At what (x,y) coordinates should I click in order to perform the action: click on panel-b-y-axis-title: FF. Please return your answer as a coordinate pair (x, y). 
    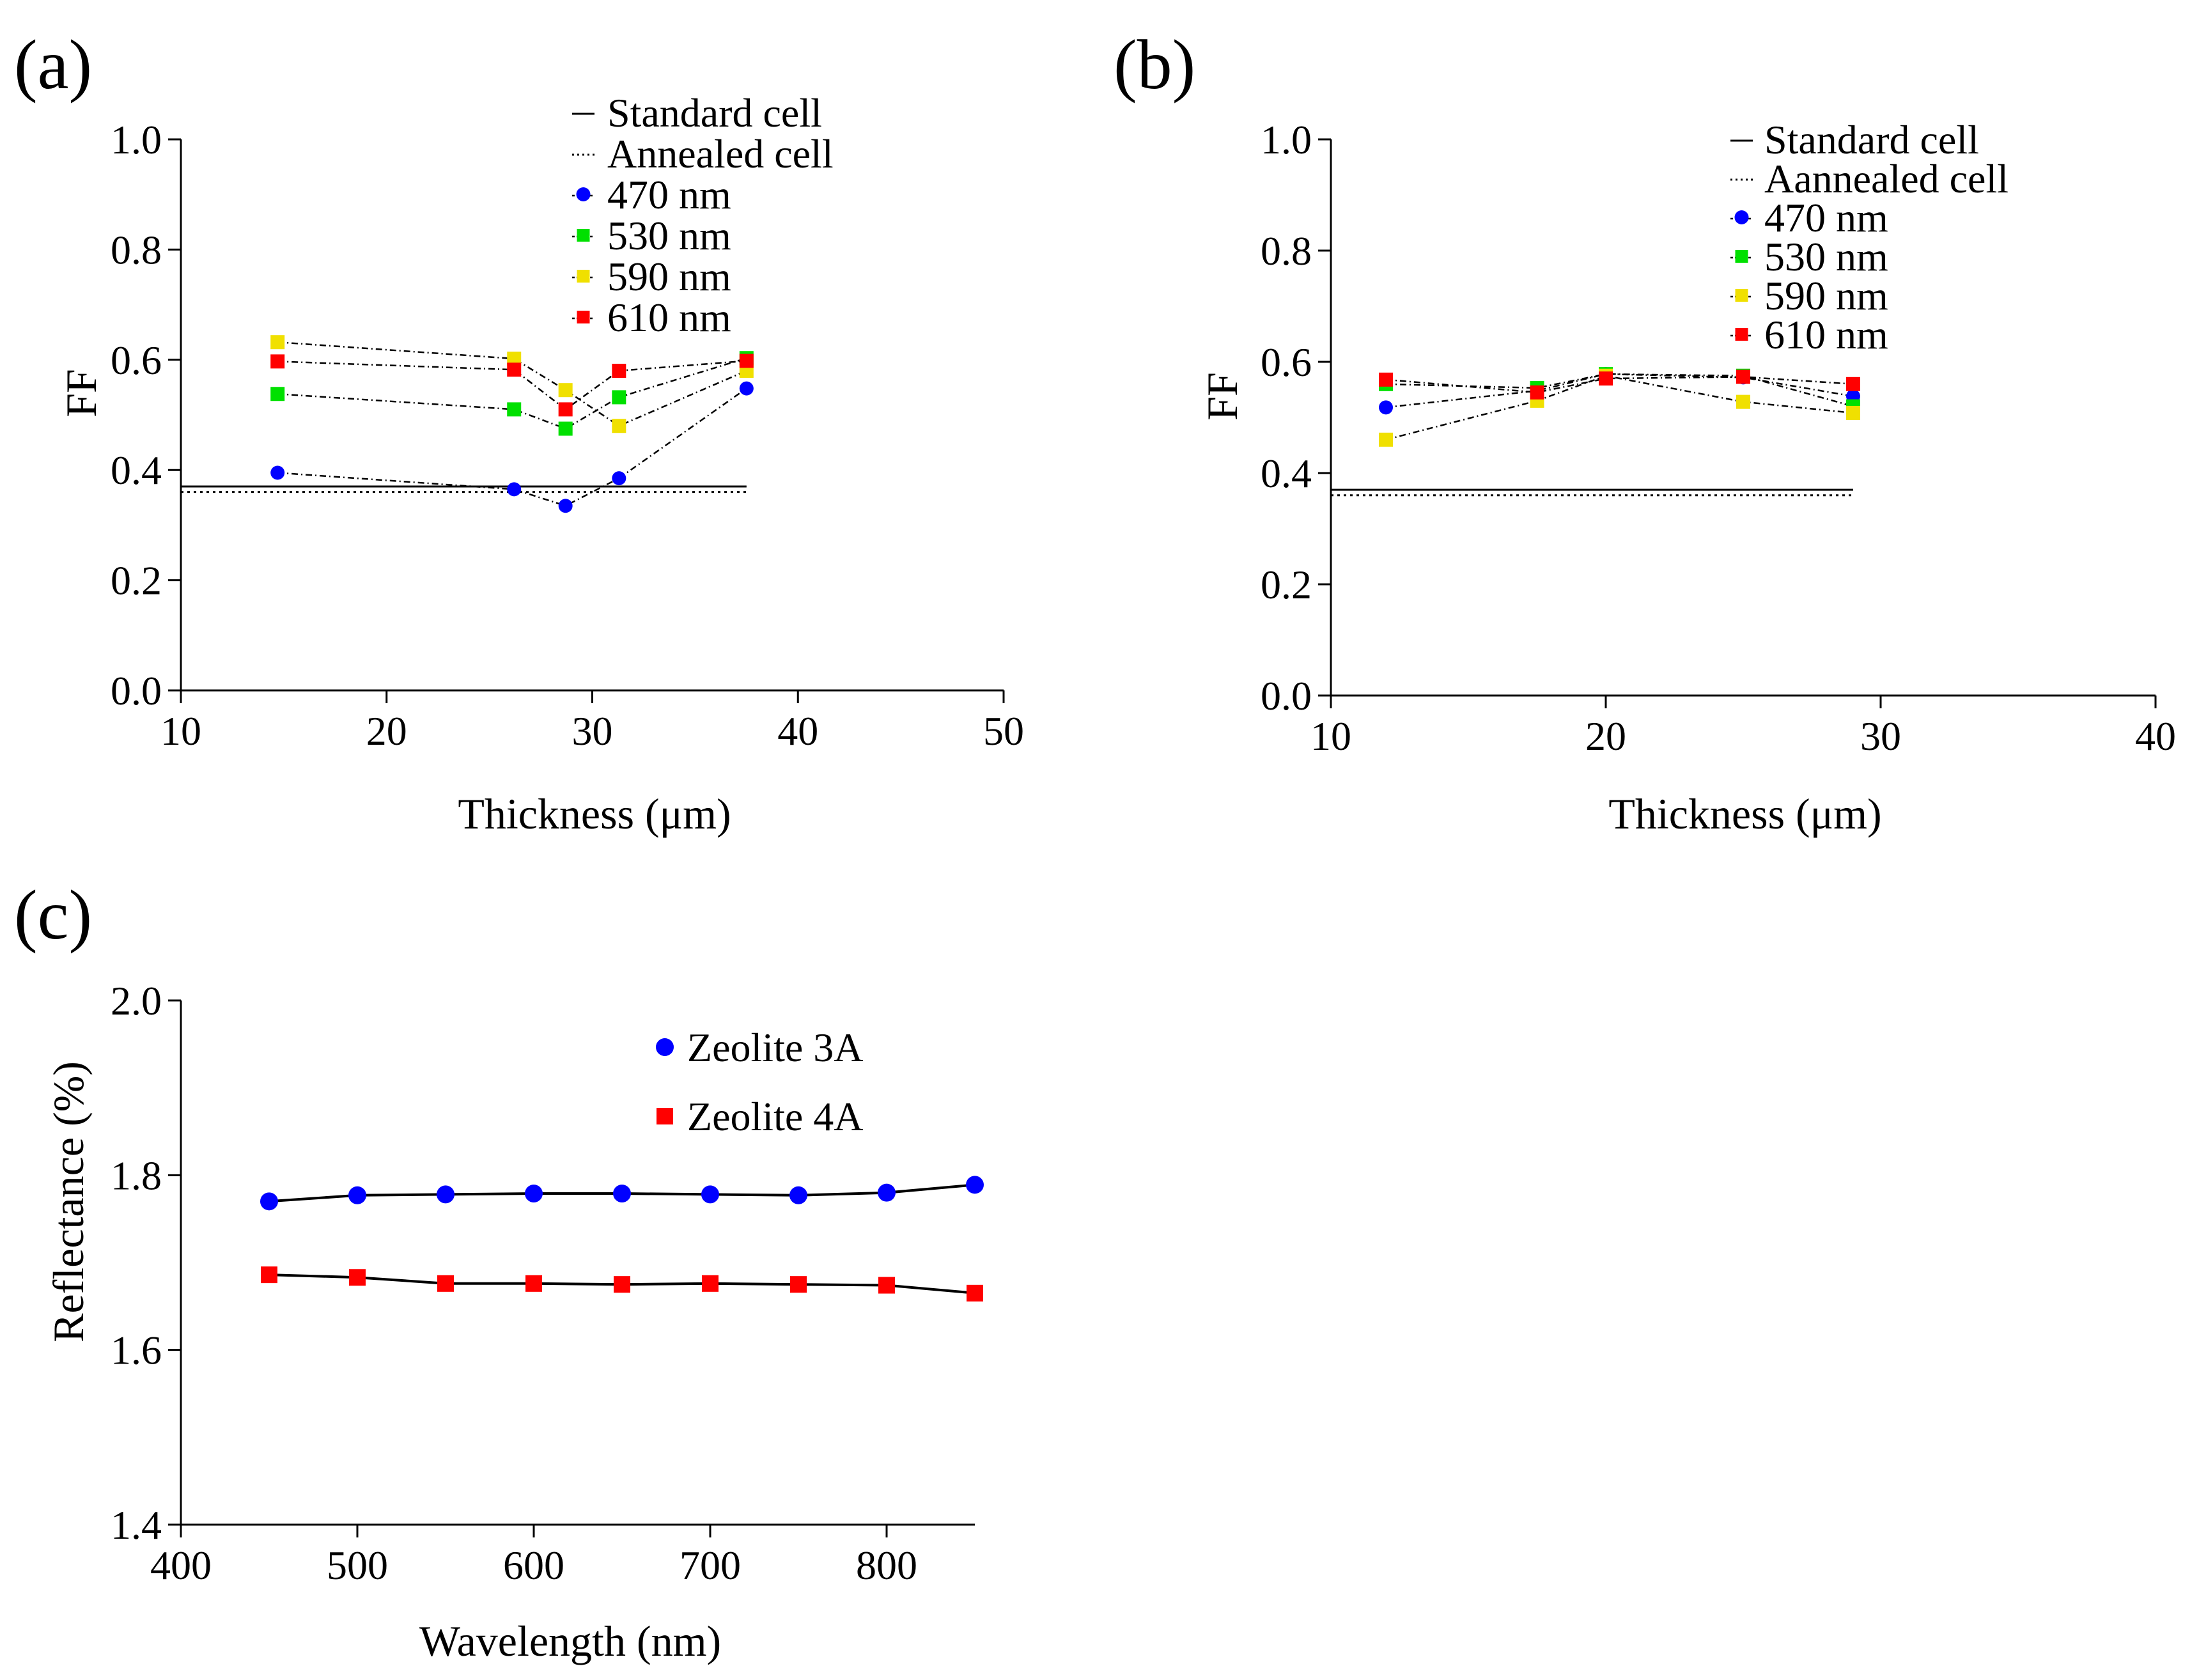
    Looking at the image, I should click on (1223, 396).